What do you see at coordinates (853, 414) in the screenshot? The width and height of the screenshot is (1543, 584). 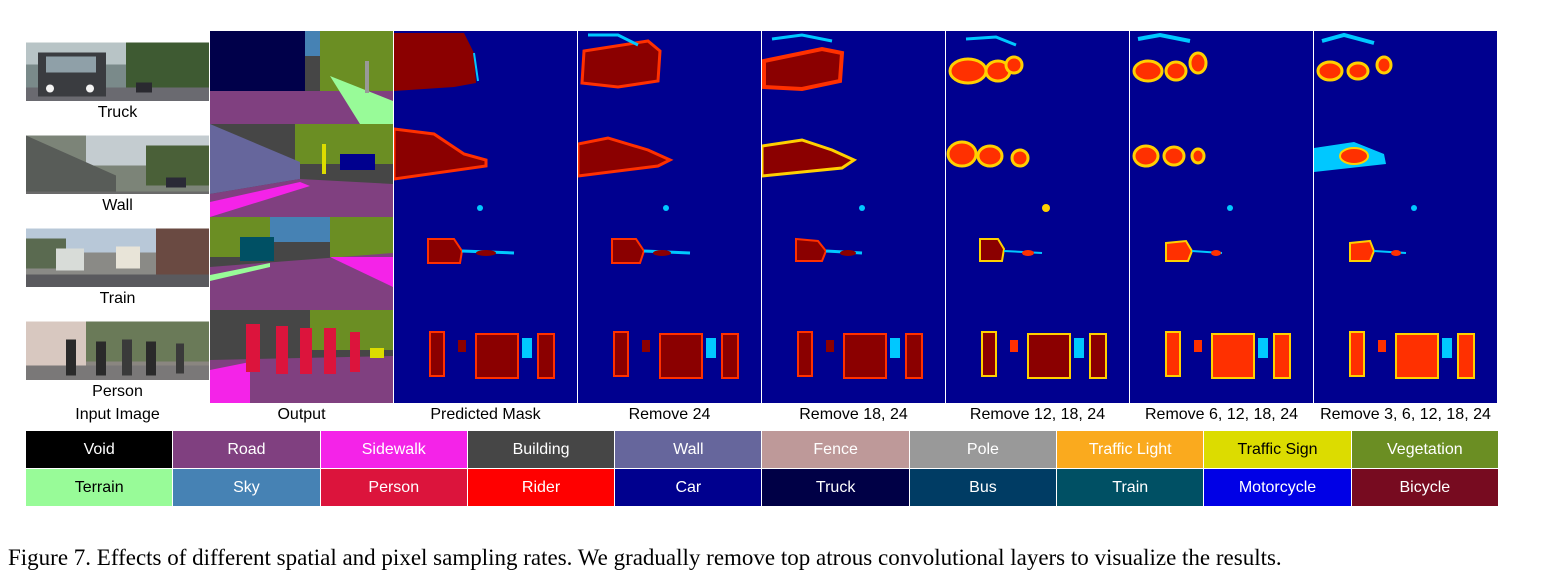 I see `column-label: Remove 18, 24` at bounding box center [853, 414].